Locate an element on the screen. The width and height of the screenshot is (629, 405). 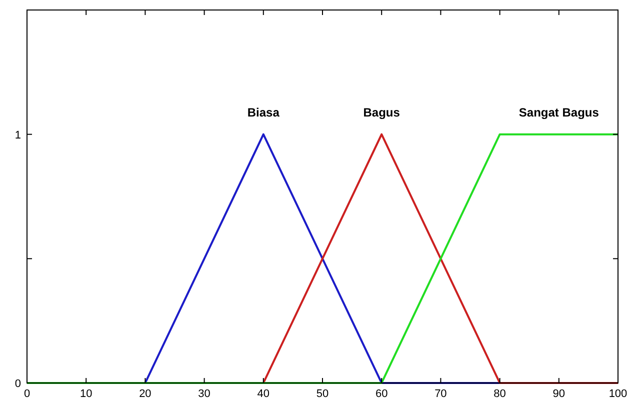
x-tick-label: 80 is located at coordinates (500, 394).